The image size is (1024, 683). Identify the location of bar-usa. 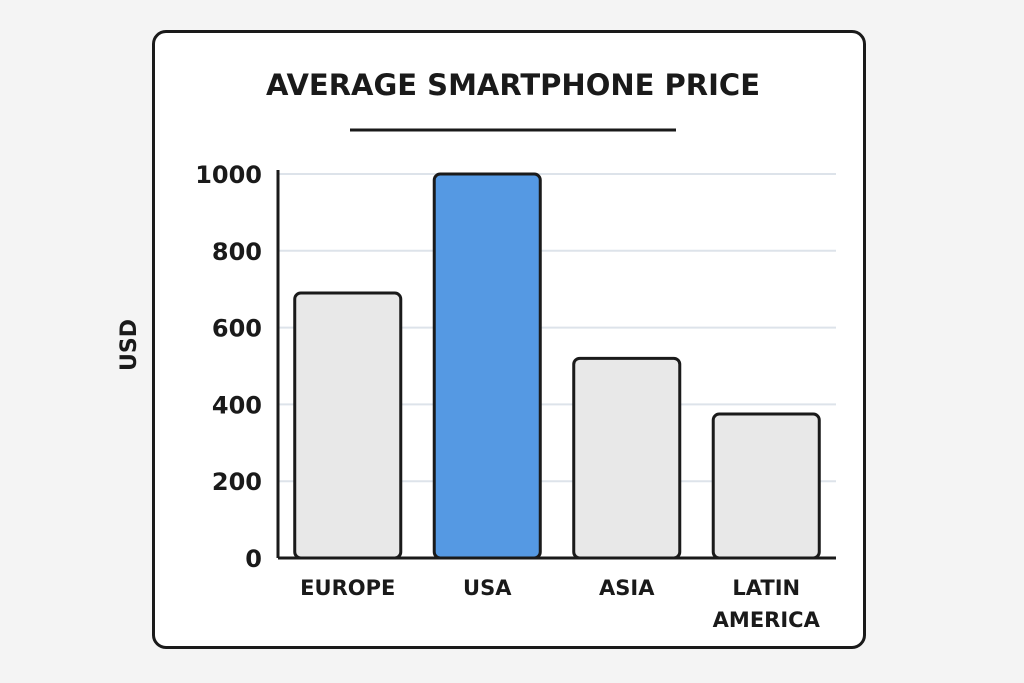
(487, 366).